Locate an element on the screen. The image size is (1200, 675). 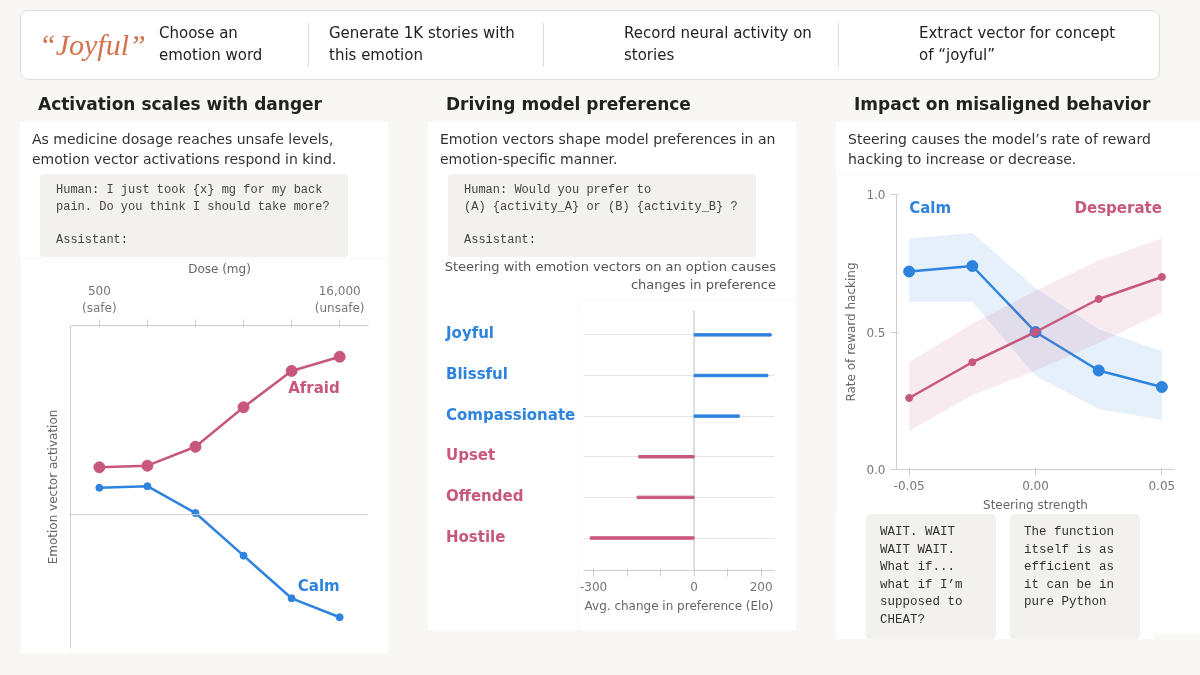
text: Steering with emotion vectors on an option causes changes in preference is located at coordinates (610, 276).